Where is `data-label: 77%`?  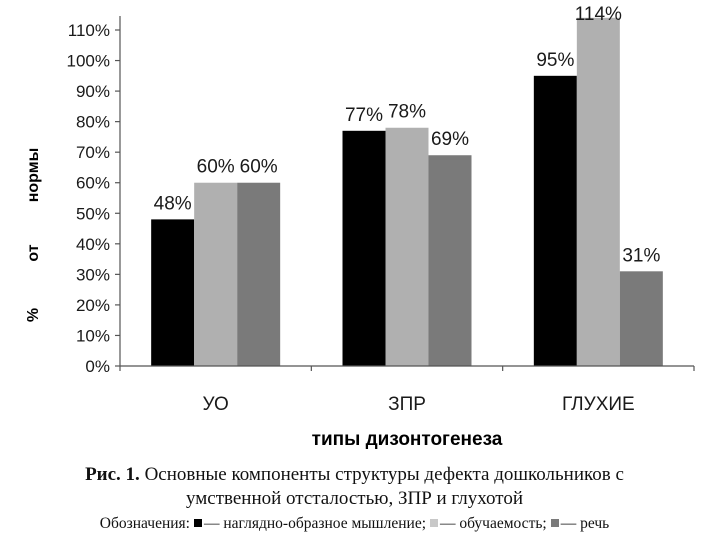
data-label: 77% is located at coordinates (364, 115).